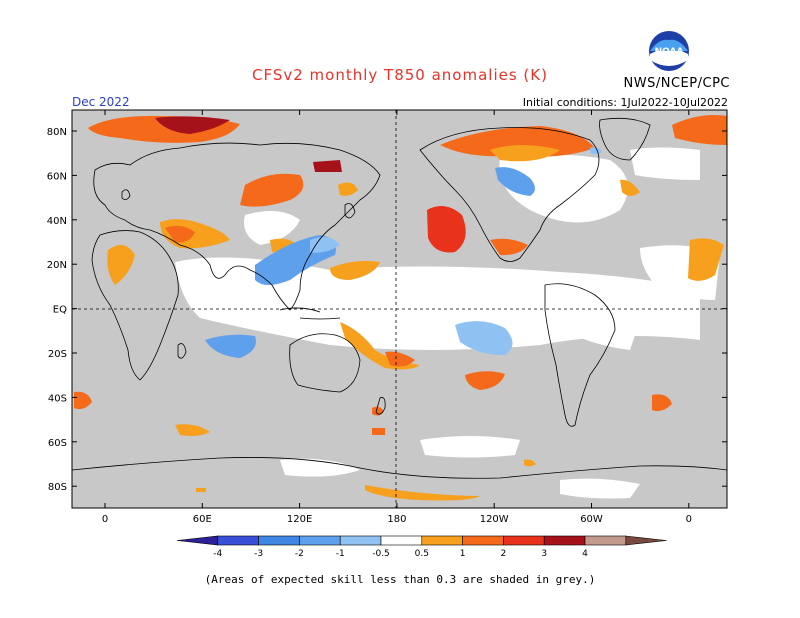  I want to click on agency-label: NWS/NCEP/CPC, so click(676, 83).